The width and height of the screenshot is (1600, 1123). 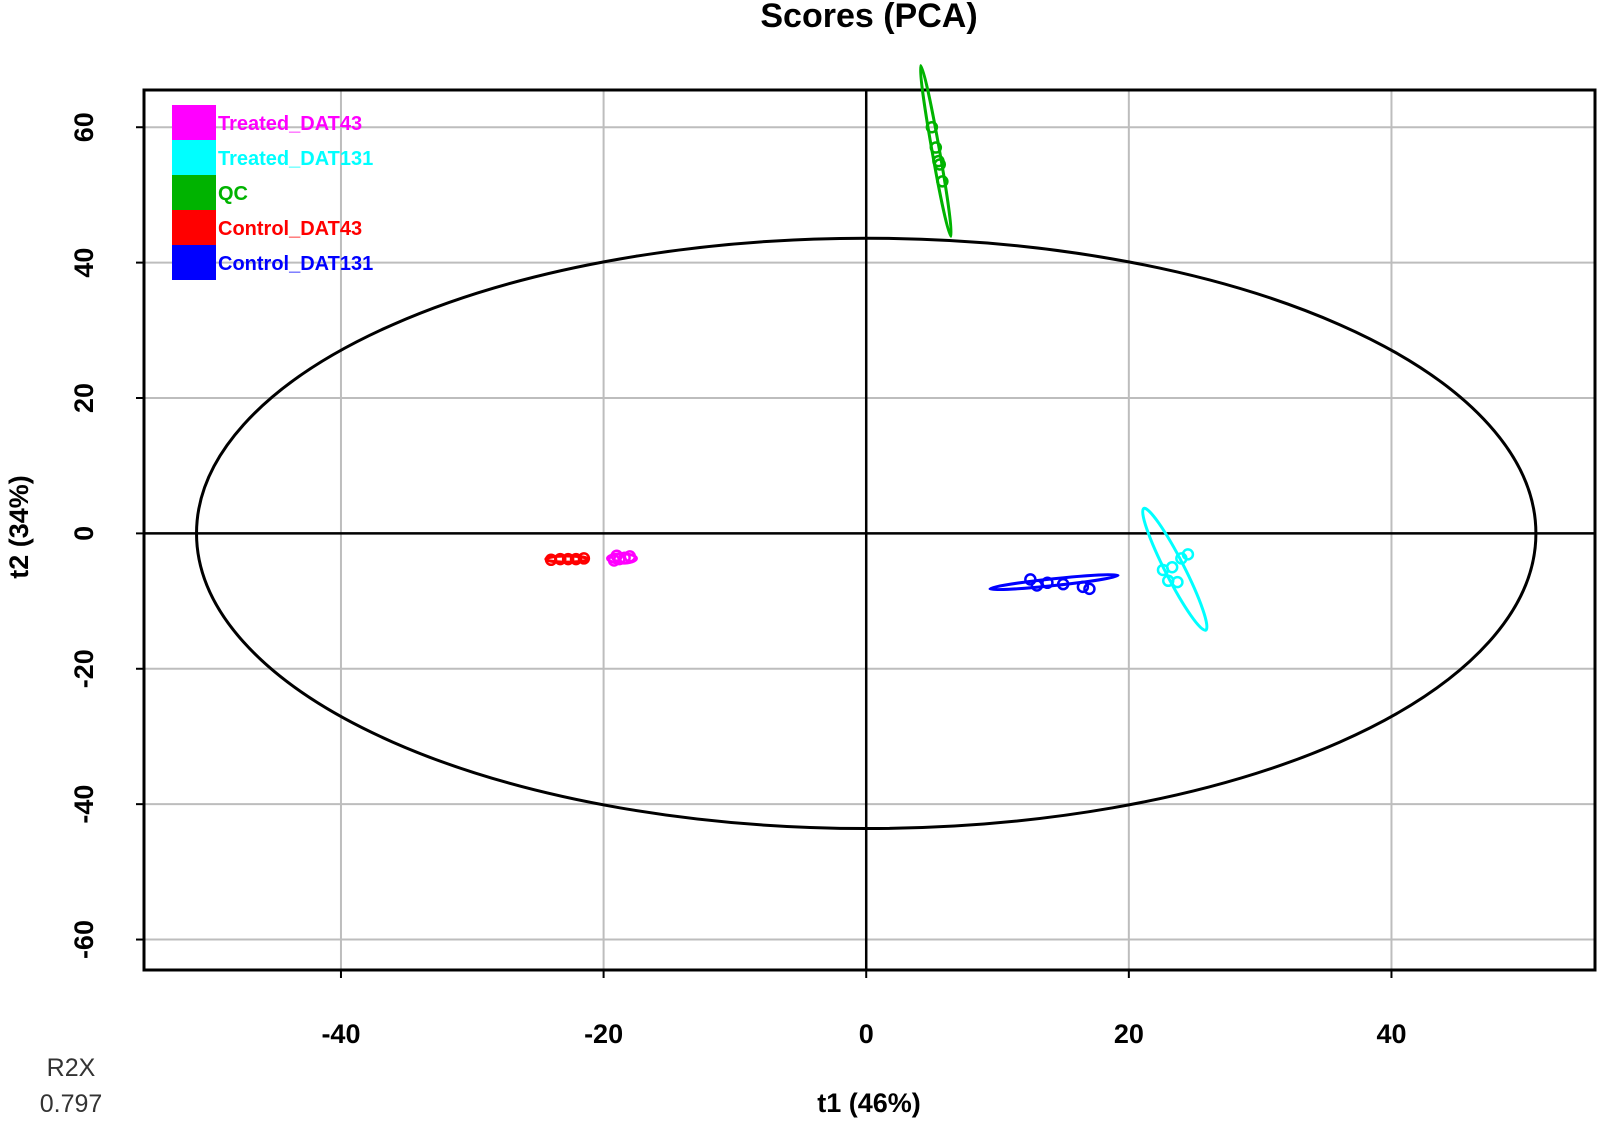 What do you see at coordinates (1129, 1034) in the screenshot?
I see `x-tick-label: 20` at bounding box center [1129, 1034].